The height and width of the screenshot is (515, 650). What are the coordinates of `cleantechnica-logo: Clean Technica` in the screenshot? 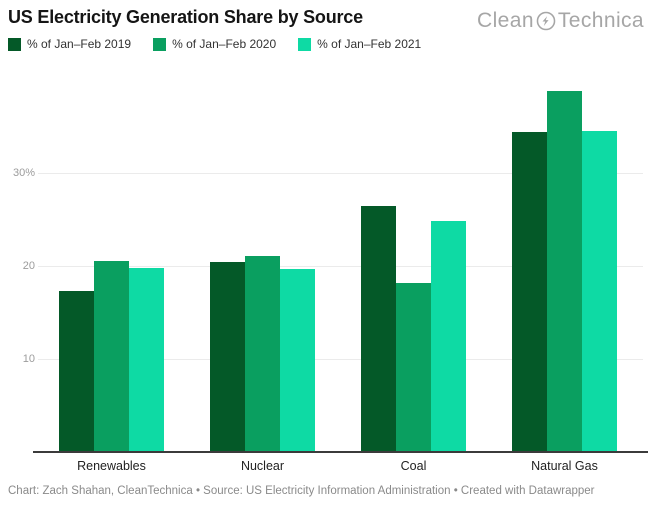 It's located at (560, 21).